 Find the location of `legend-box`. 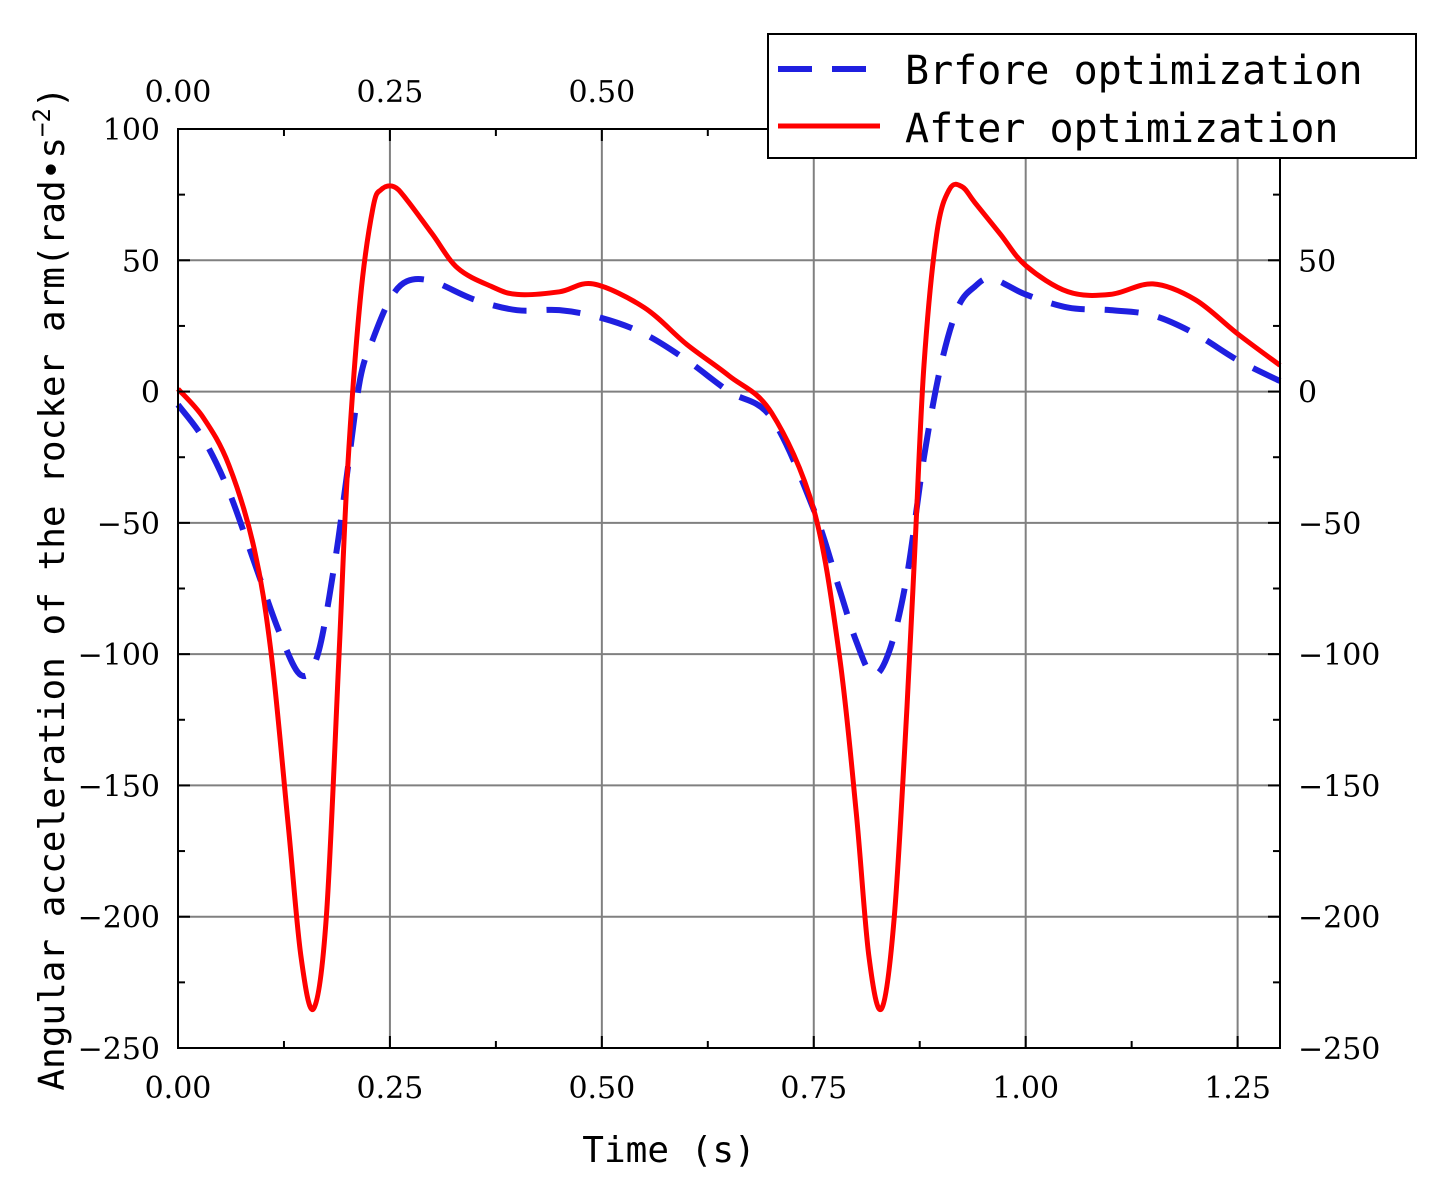

legend-box is located at coordinates (1092, 96).